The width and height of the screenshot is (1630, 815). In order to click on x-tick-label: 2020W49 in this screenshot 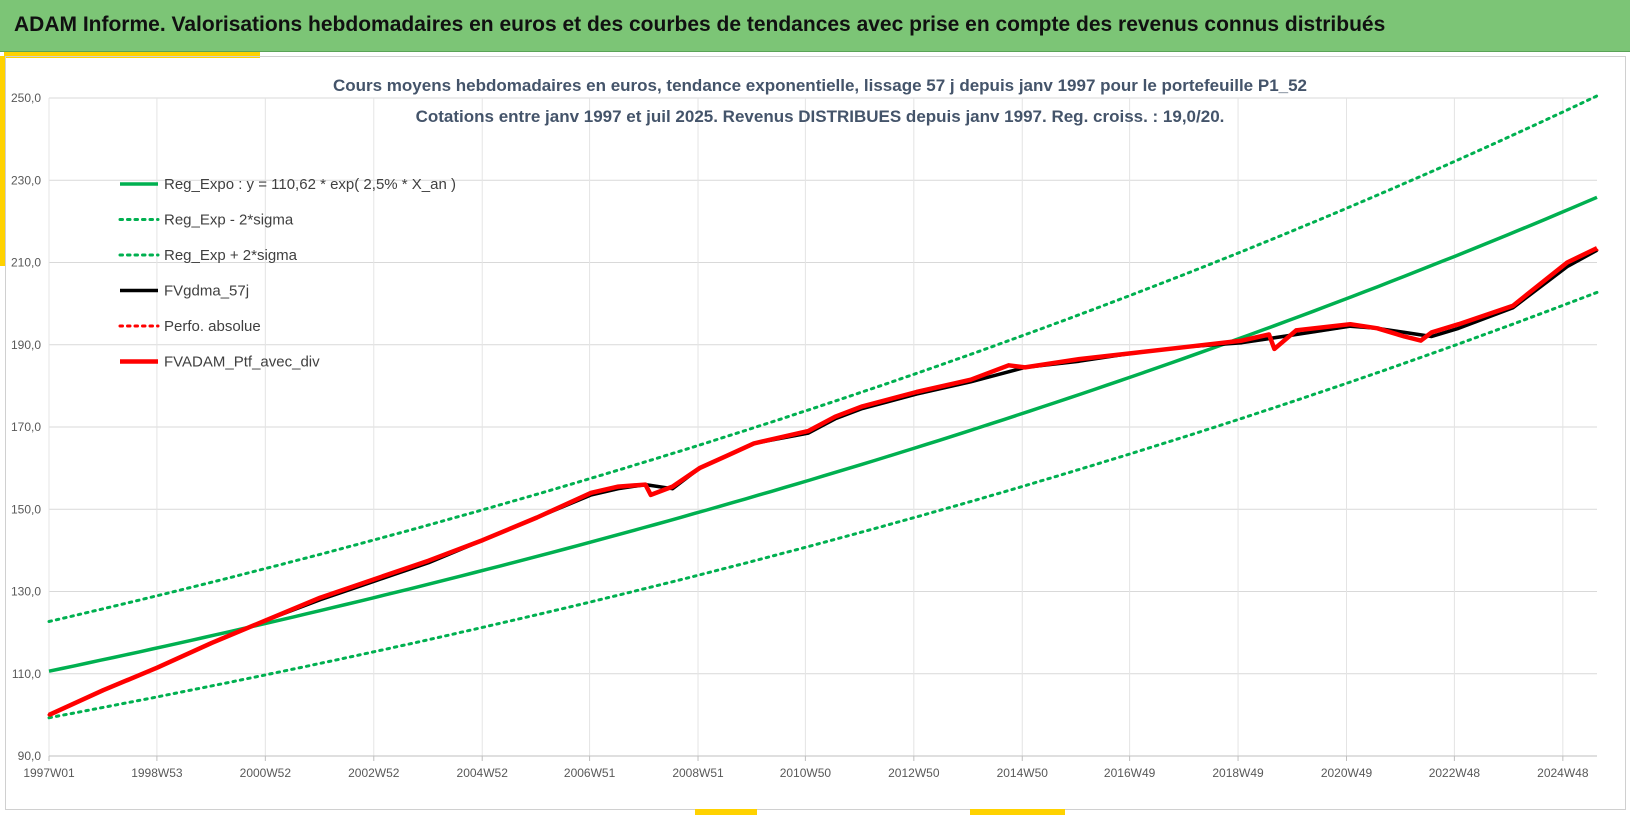, I will do `click(1347, 773)`.